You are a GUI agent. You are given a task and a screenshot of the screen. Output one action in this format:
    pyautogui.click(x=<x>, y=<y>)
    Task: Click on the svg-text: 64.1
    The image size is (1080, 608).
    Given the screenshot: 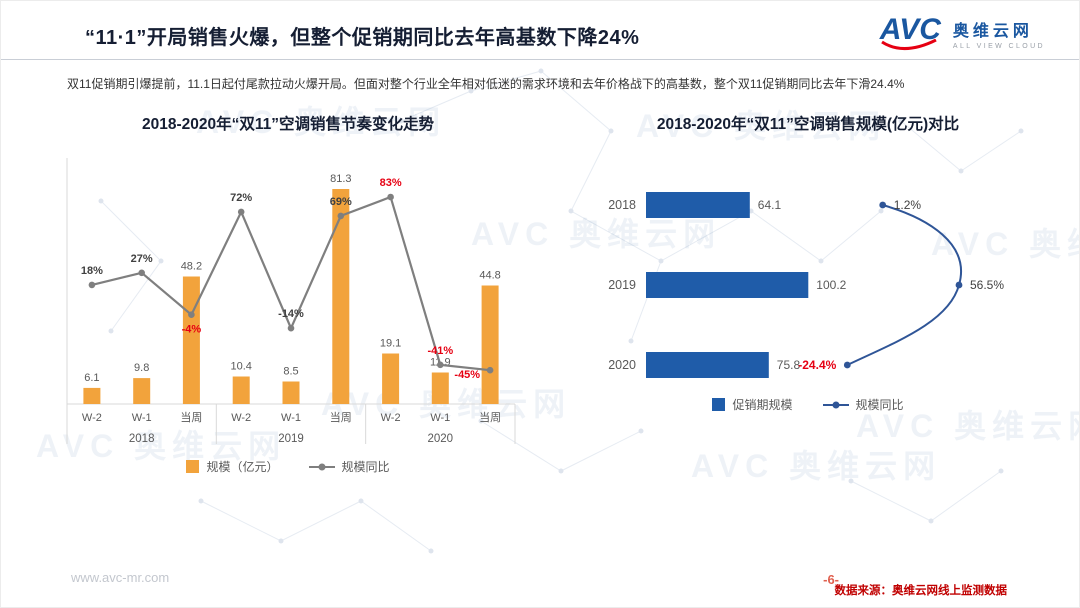 What is the action you would take?
    pyautogui.click(x=770, y=205)
    